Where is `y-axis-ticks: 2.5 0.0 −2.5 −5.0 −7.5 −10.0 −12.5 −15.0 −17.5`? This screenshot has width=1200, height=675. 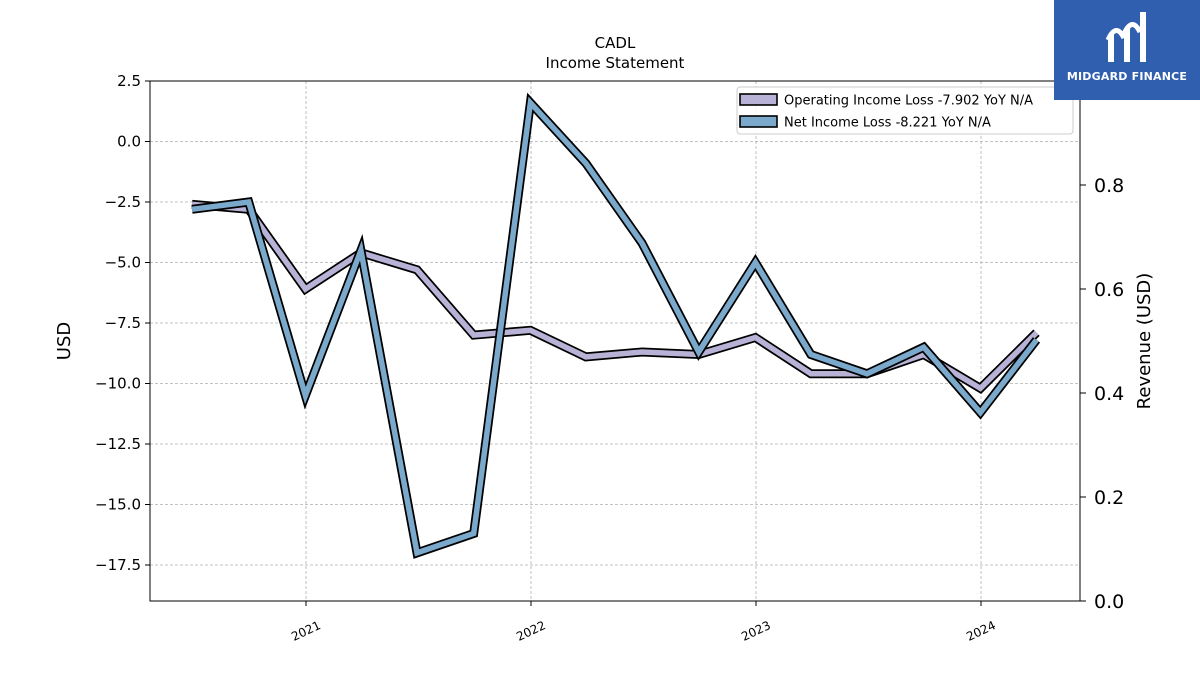
y-axis-ticks: 2.5 0.0 −2.5 −5.0 −7.5 −10.0 −12.5 −15.0 −17.5 is located at coordinates (122, 323).